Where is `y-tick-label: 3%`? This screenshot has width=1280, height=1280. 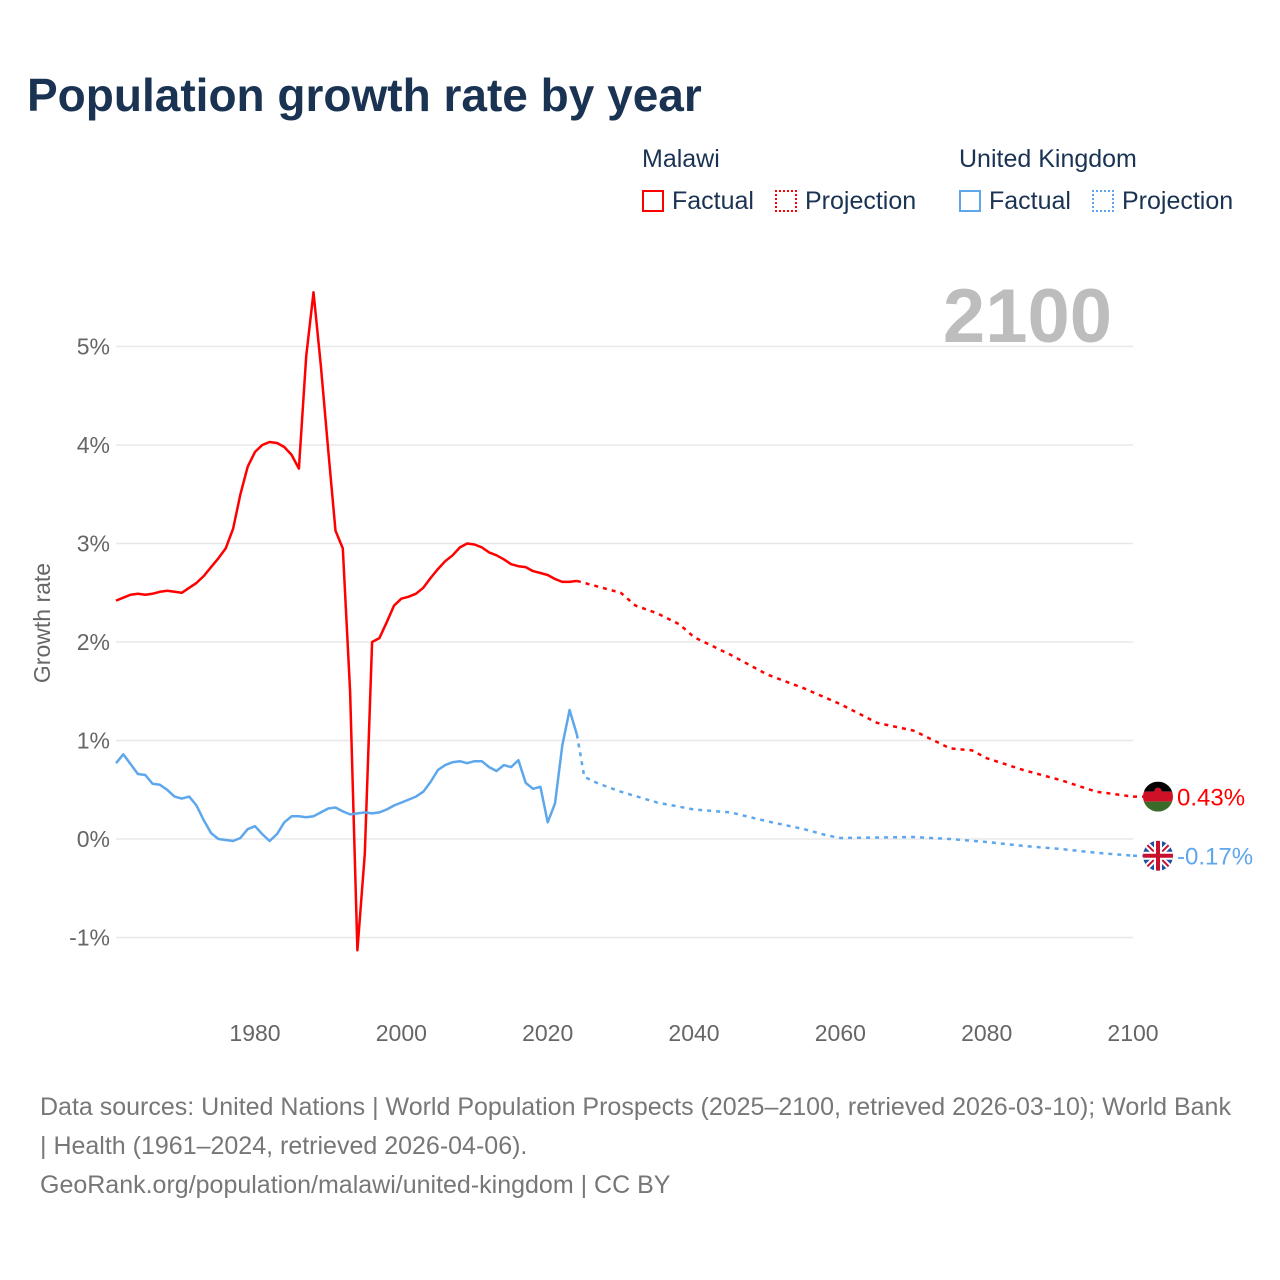
y-tick-label: 3% is located at coordinates (93, 544).